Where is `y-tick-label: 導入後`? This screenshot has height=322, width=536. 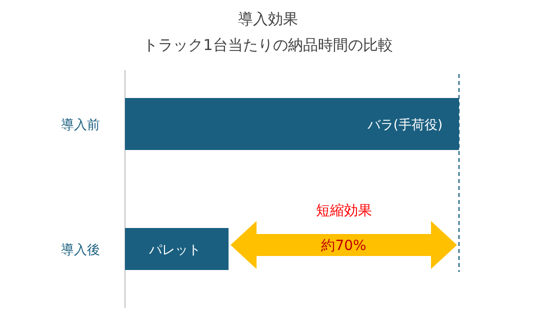
y-tick-label: 導入後 is located at coordinates (80, 250).